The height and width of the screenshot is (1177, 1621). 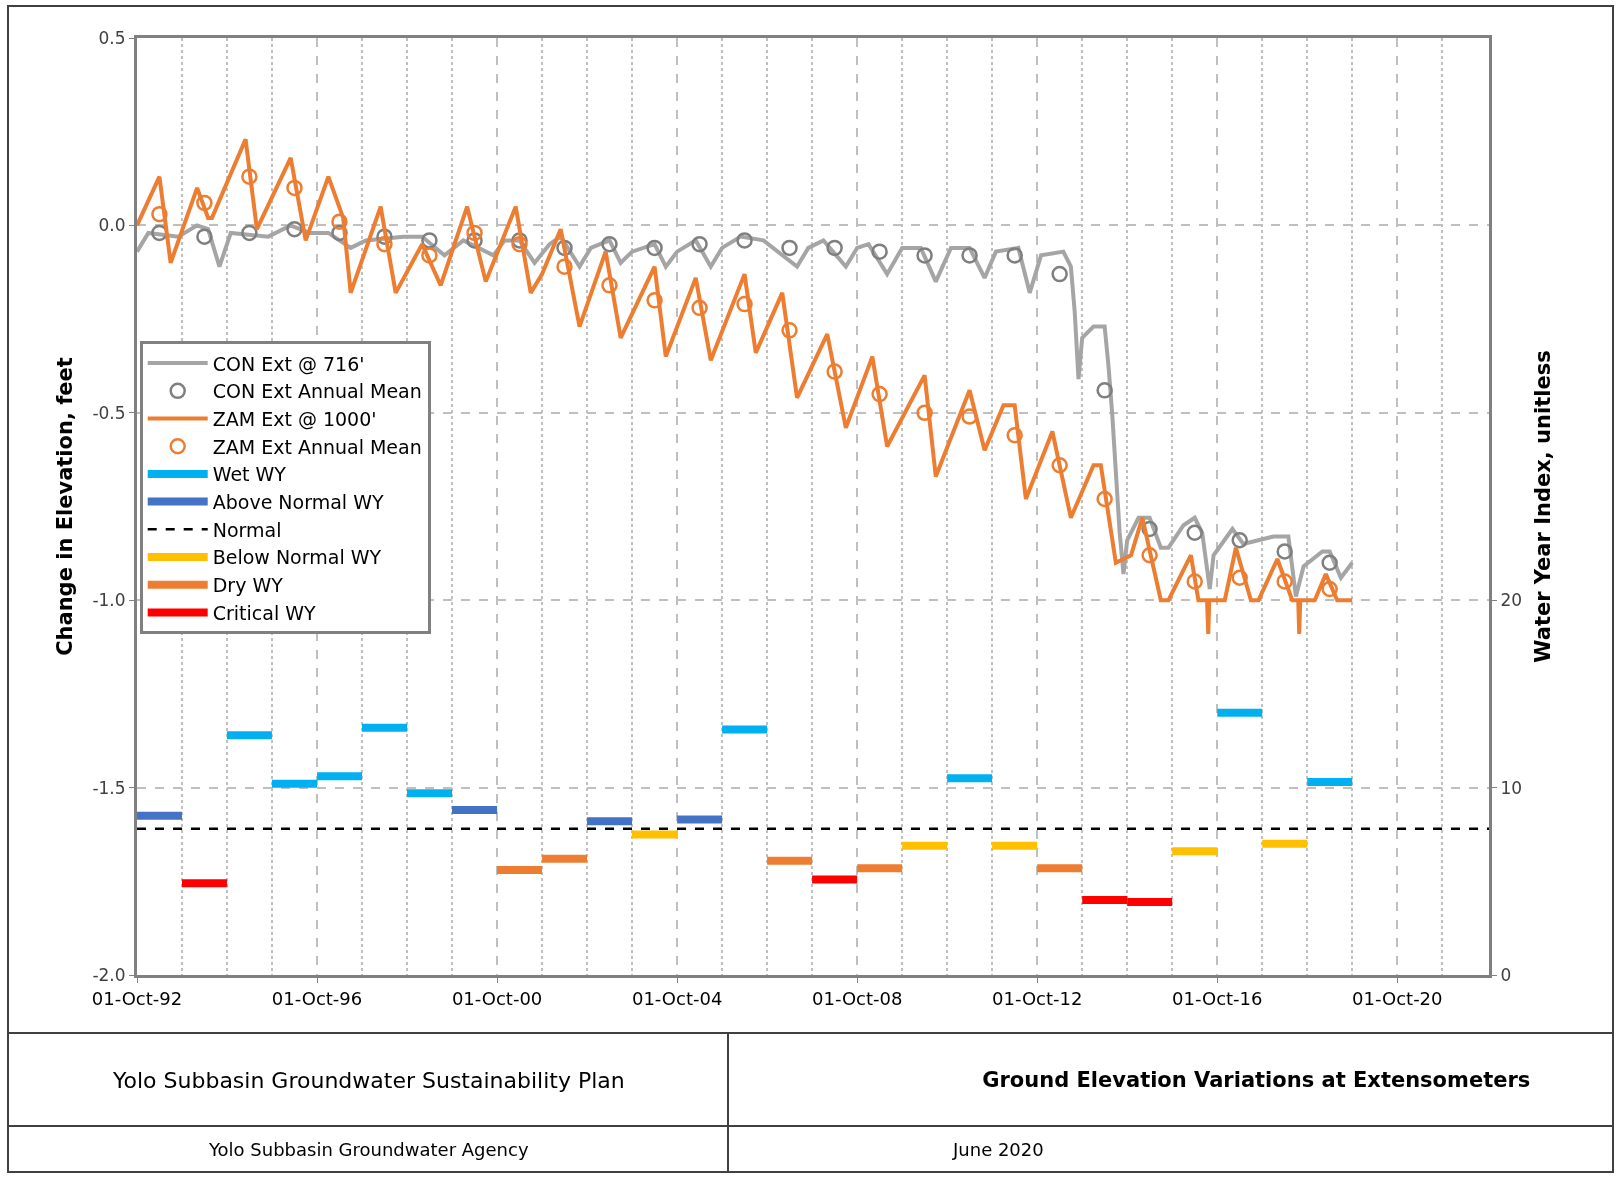 What do you see at coordinates (317, 446) in the screenshot?
I see `legend-label: ZAM Ext Annual Mean` at bounding box center [317, 446].